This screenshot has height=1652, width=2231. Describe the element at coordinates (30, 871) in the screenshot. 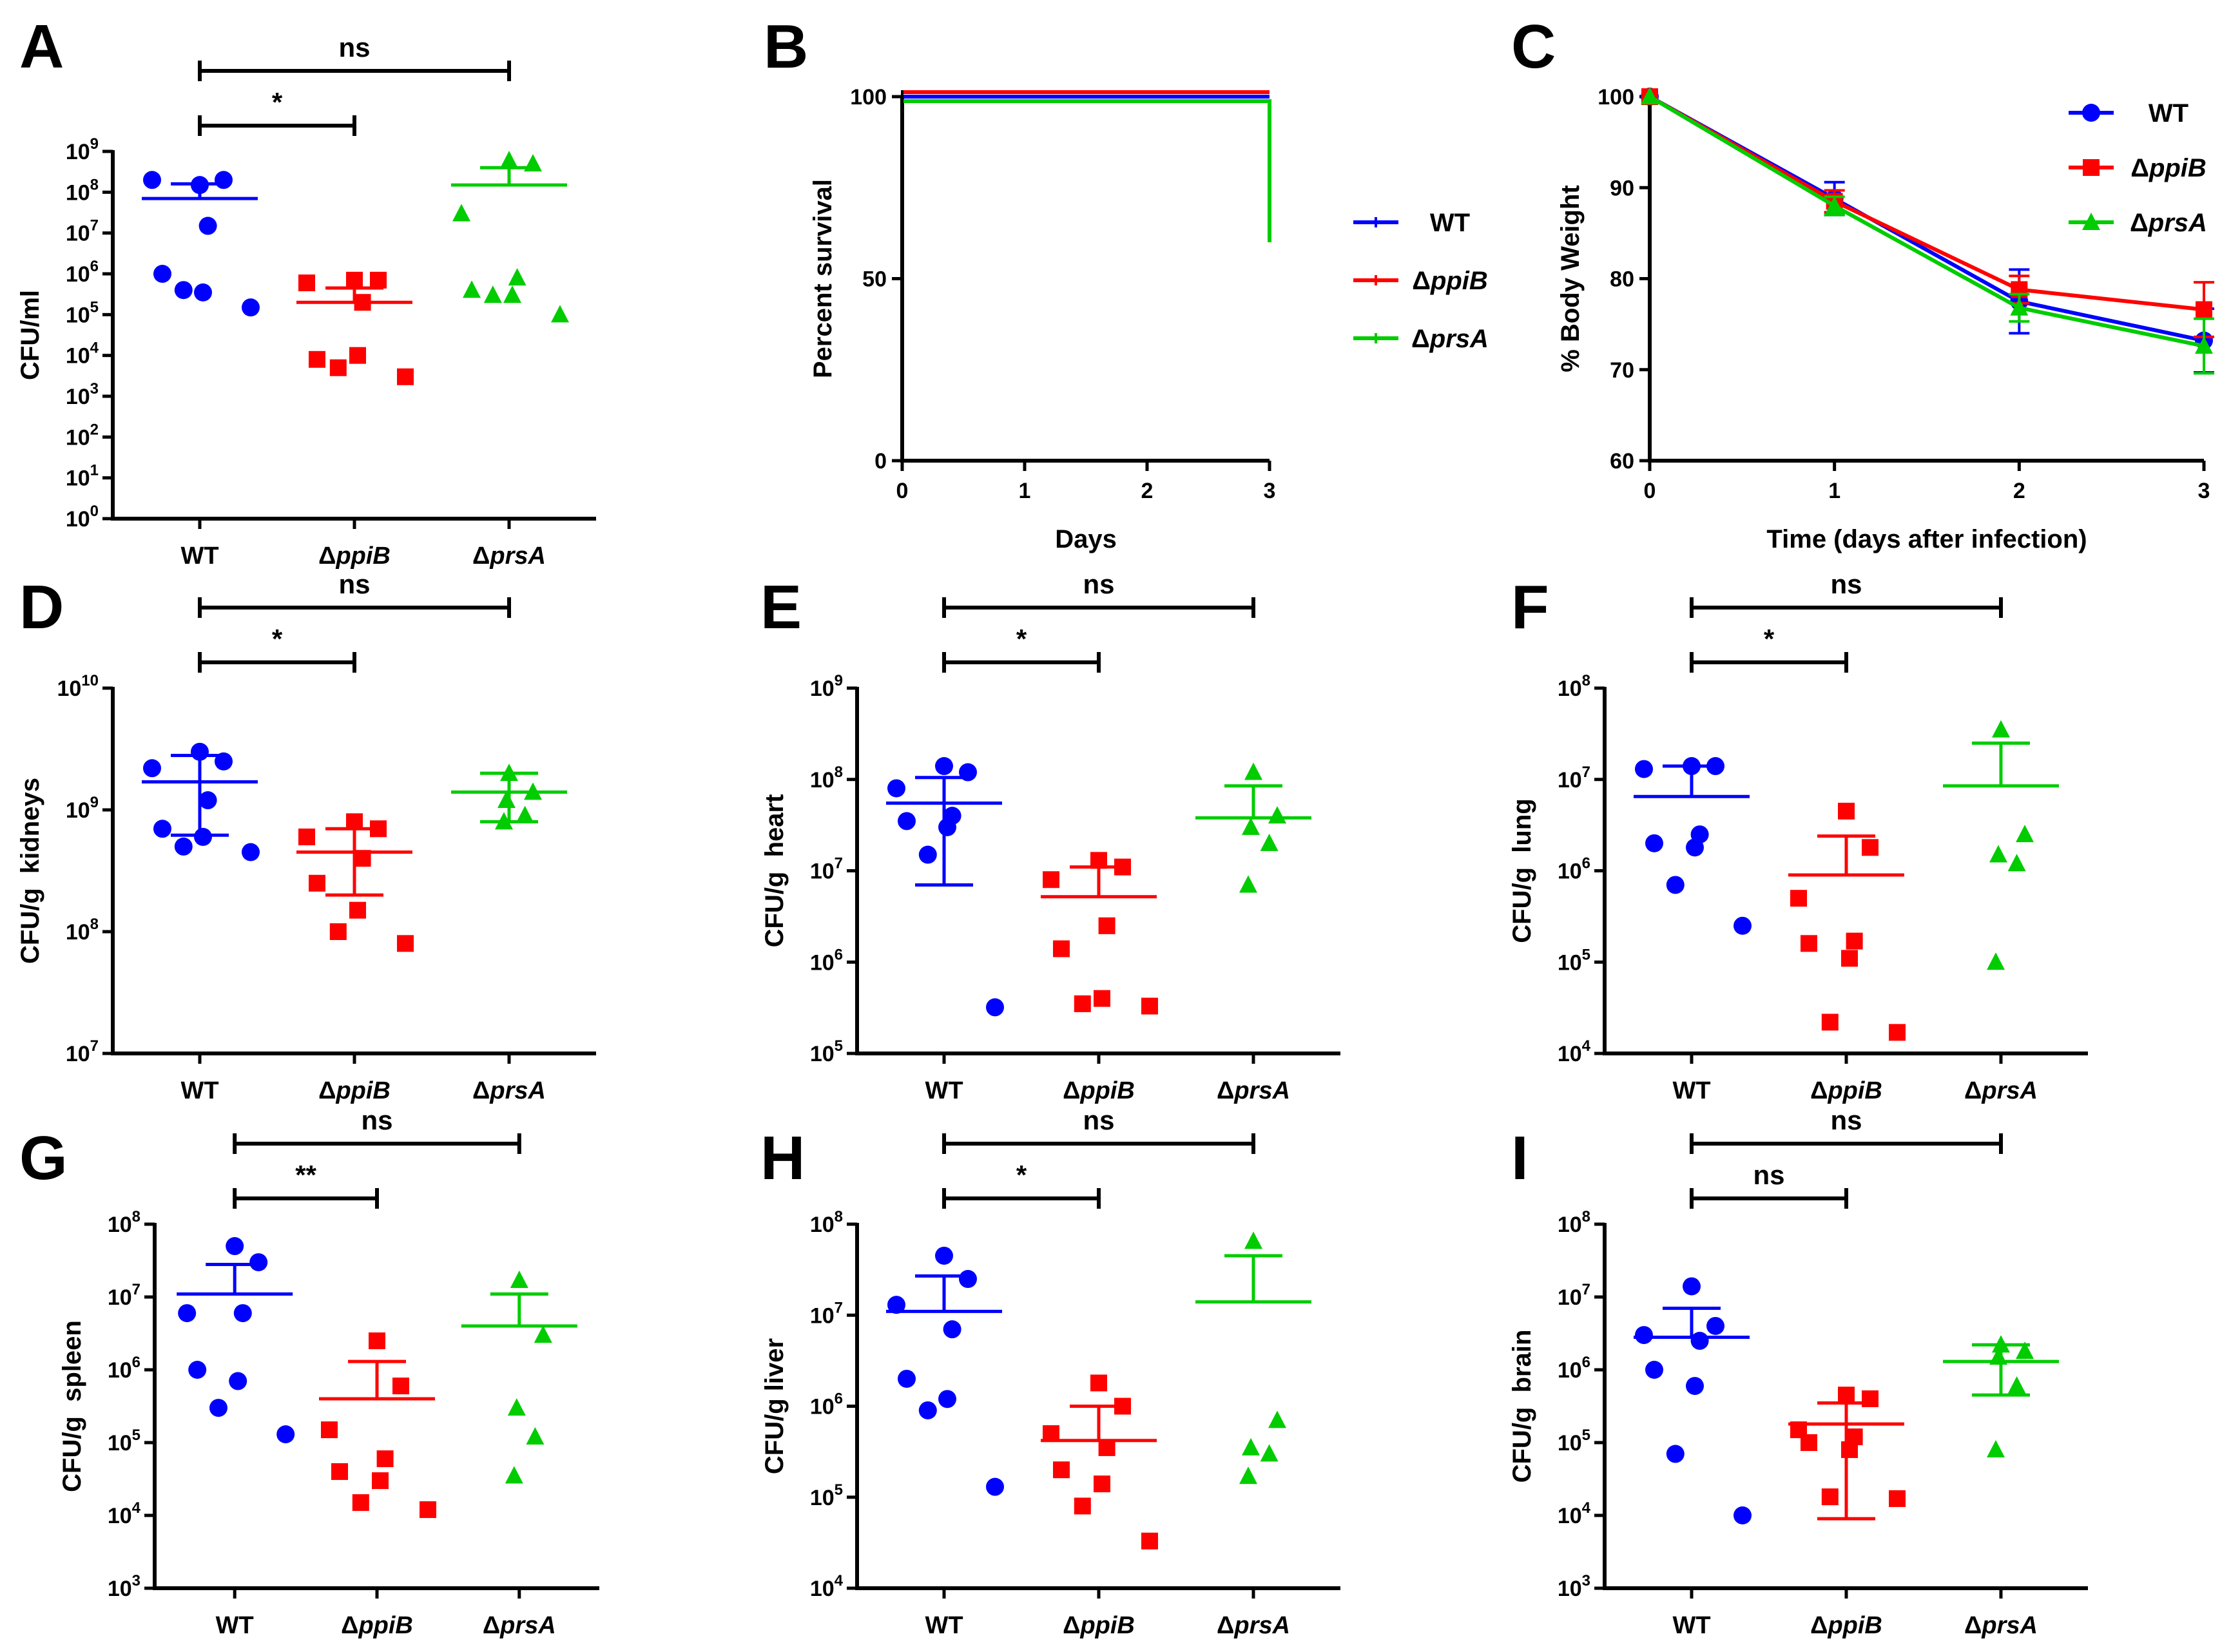

I see `y-axis-title: CFU/g kidneys` at that location.